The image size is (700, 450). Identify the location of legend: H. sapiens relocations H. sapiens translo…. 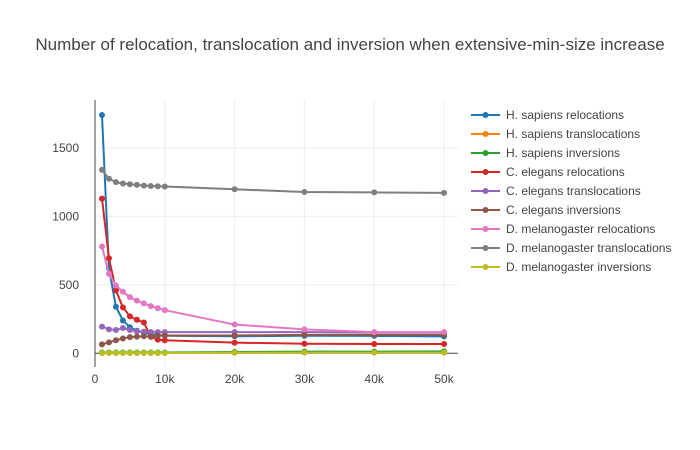
(571, 191).